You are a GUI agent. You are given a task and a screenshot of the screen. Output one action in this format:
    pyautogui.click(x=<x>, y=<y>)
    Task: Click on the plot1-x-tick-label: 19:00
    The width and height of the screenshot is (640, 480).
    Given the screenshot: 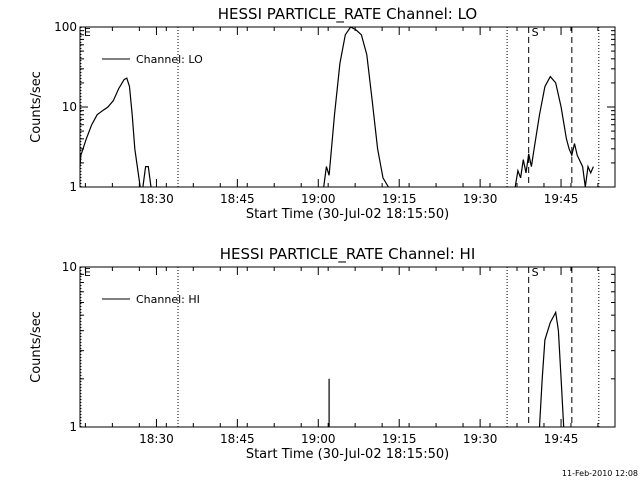 What is the action you would take?
    pyautogui.click(x=318, y=199)
    